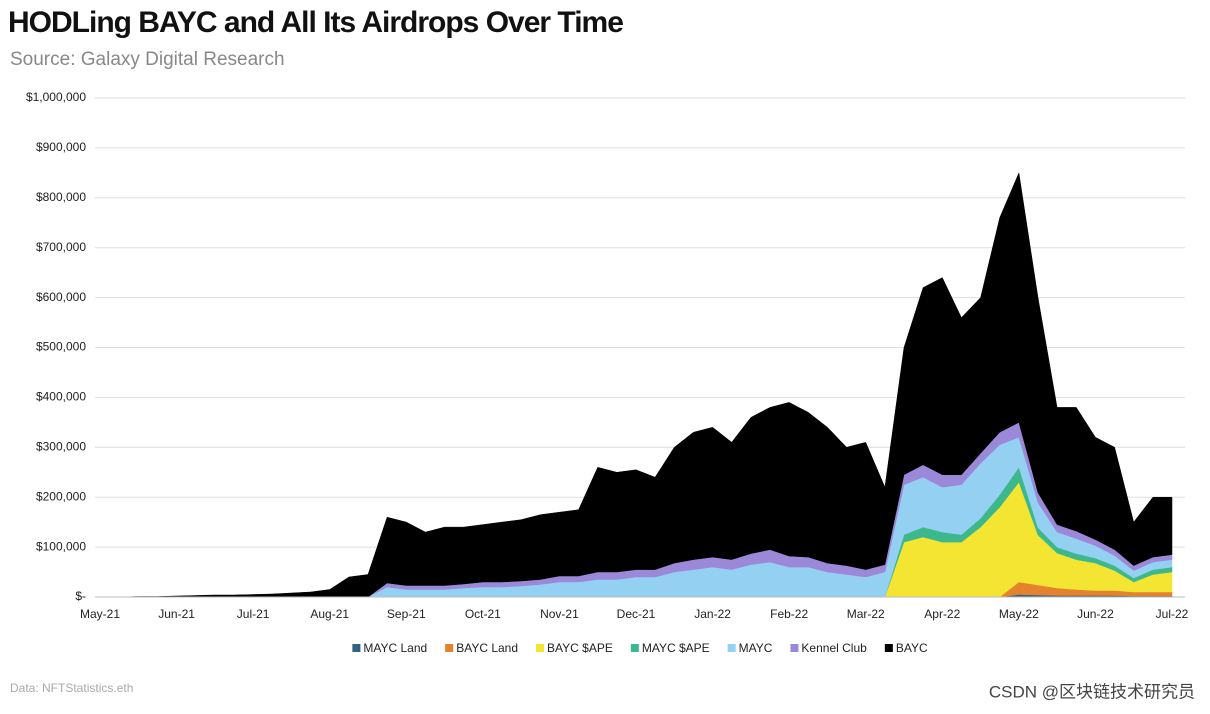  I want to click on x-tick-label: Feb-22, so click(789, 614).